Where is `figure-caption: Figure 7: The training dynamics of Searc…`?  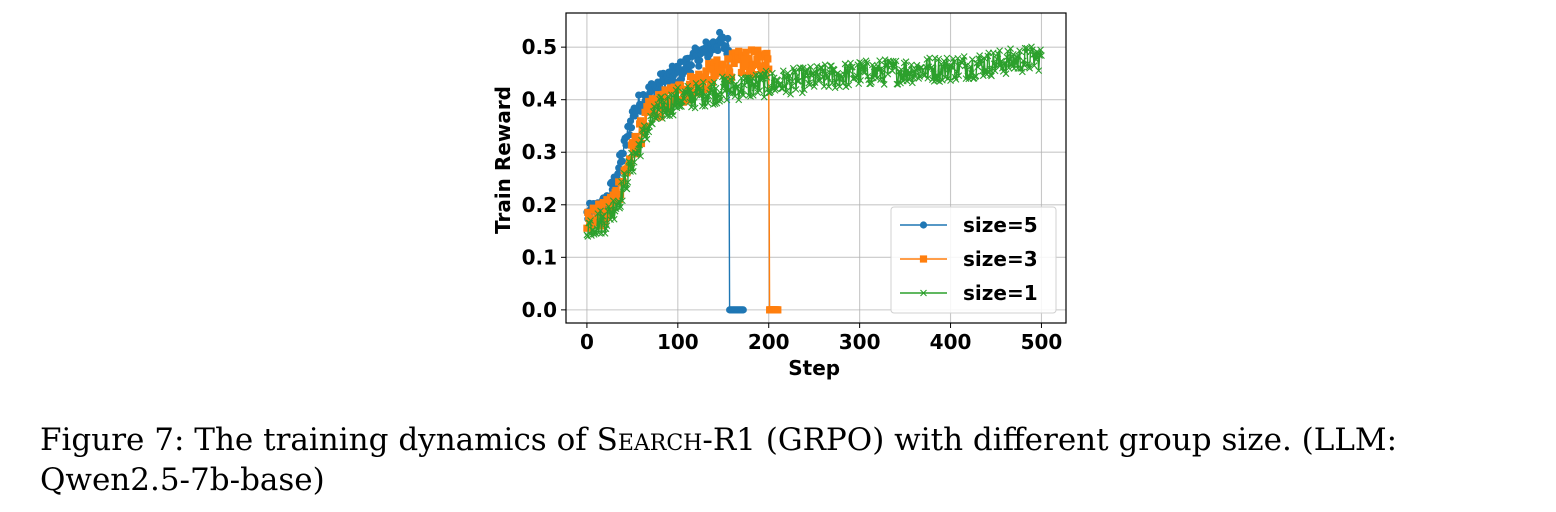 figure-caption: Figure 7: The training dynamics of Searc… is located at coordinates (785, 460).